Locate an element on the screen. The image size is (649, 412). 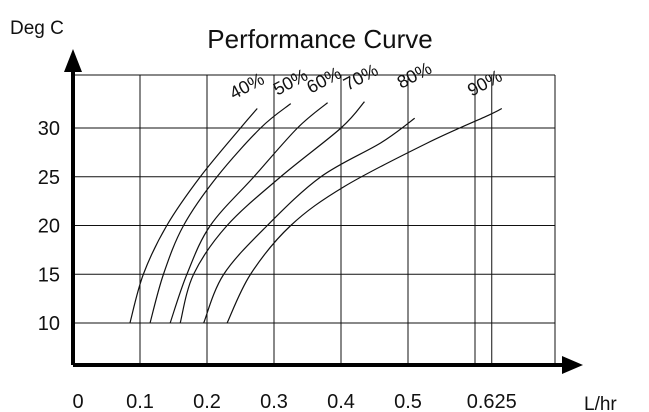
x-tick-label: 0.2 is located at coordinates (207, 401).